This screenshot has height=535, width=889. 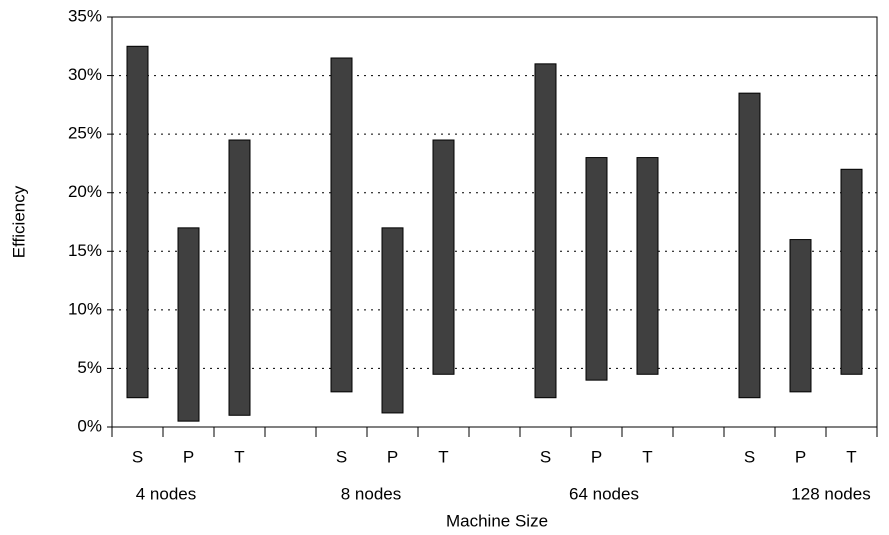 I want to click on y-tick-label: 30%, so click(x=85, y=74).